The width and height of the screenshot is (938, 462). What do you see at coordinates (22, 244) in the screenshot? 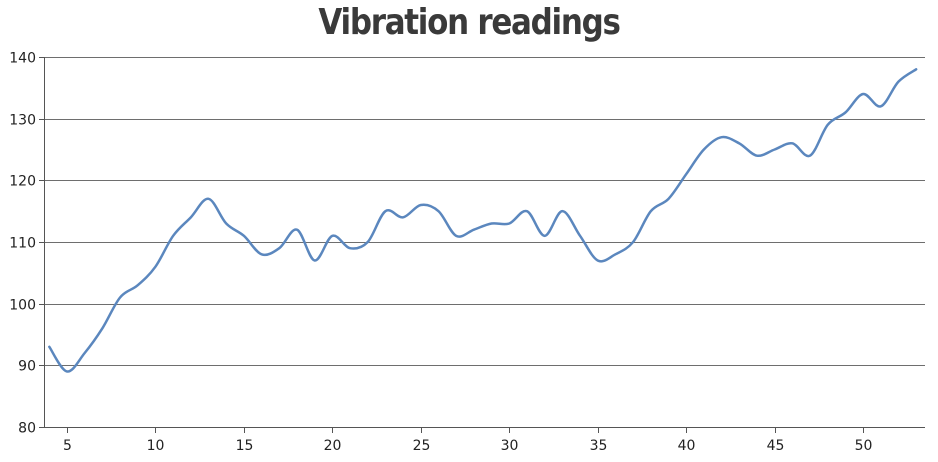
I see `y-tick-label: 110` at bounding box center [22, 244].